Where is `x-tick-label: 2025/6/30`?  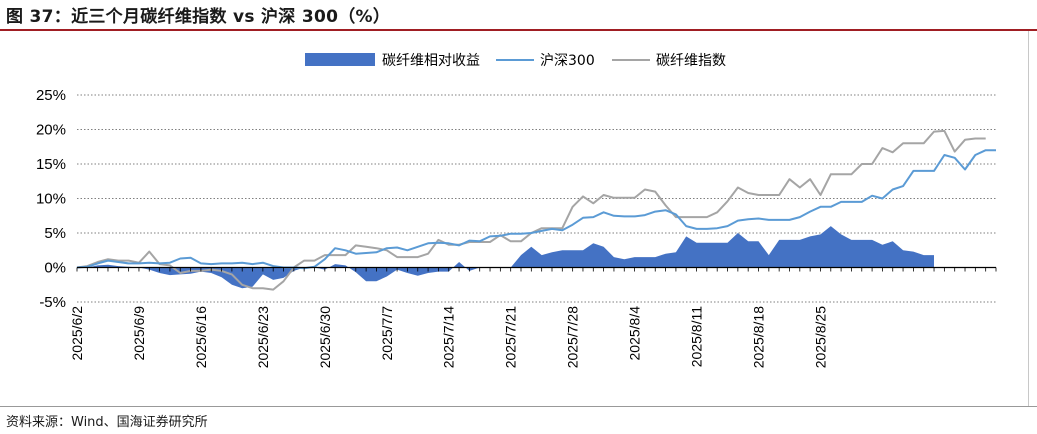 x-tick-label: 2025/6/30 is located at coordinates (325, 337).